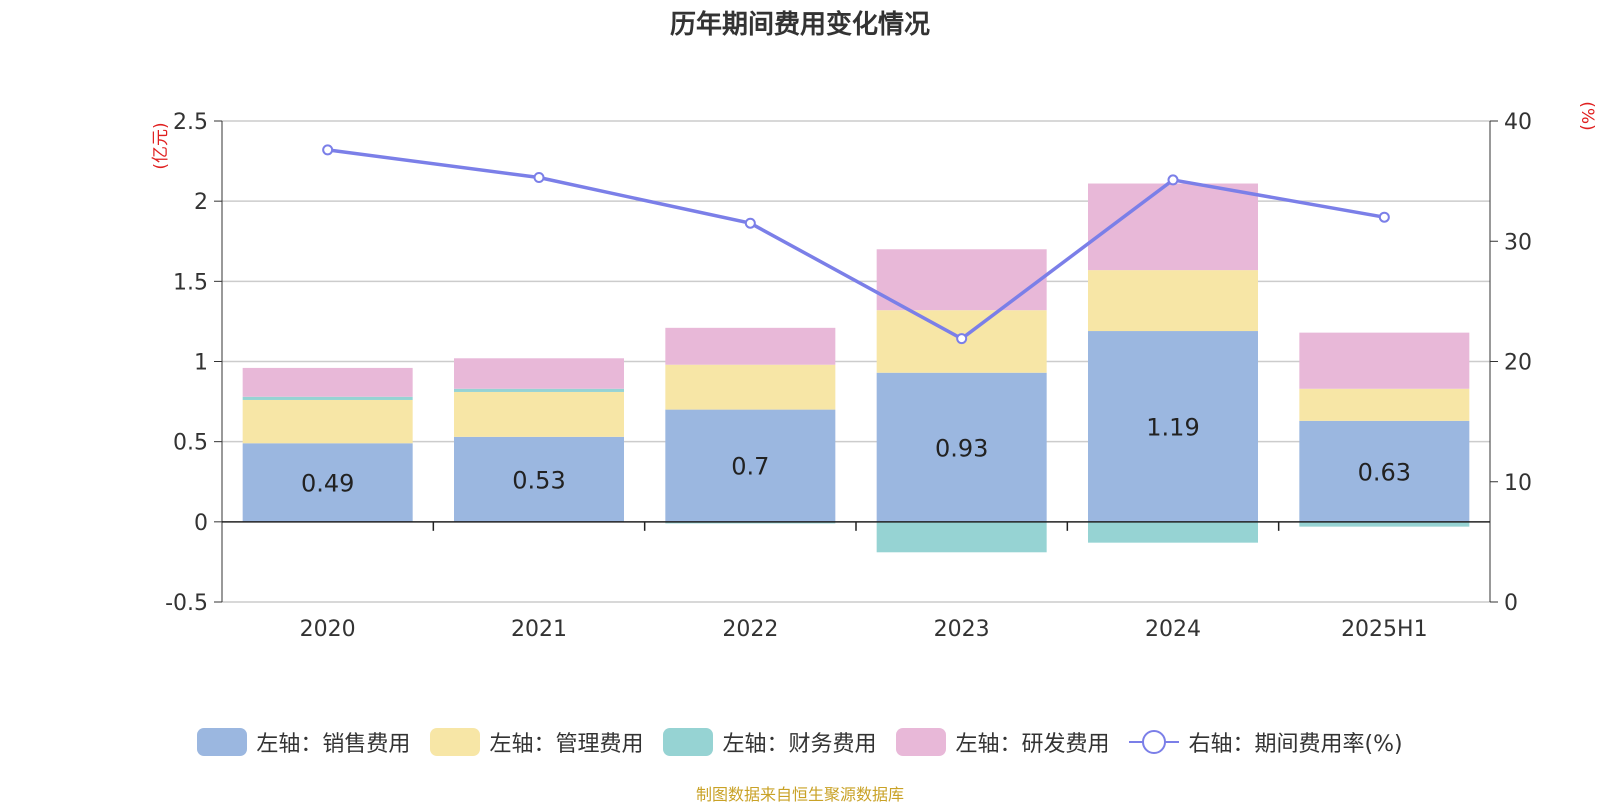 Image resolution: width=1600 pixels, height=805 pixels. Describe the element at coordinates (566, 744) in the screenshot. I see `legend-label: 左轴：管理费用` at that location.